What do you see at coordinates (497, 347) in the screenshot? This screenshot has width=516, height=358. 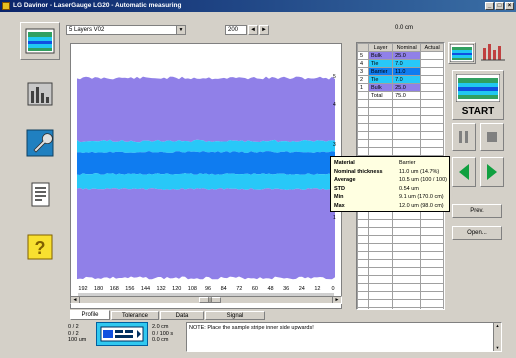 I see `scroll-down-icon: ▼` at bounding box center [497, 347].